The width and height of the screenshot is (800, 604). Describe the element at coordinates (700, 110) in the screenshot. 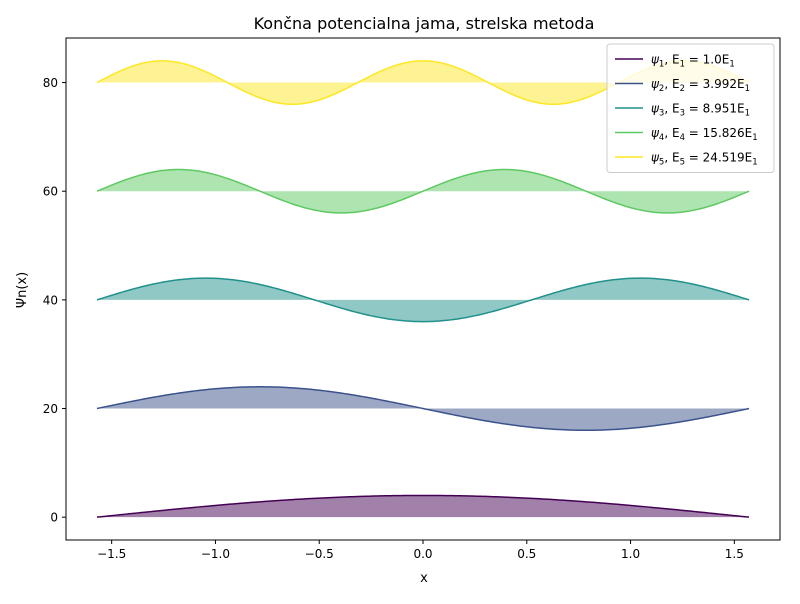

I see `legend-label-3: ψ3, E3 = 8.951E1` at that location.